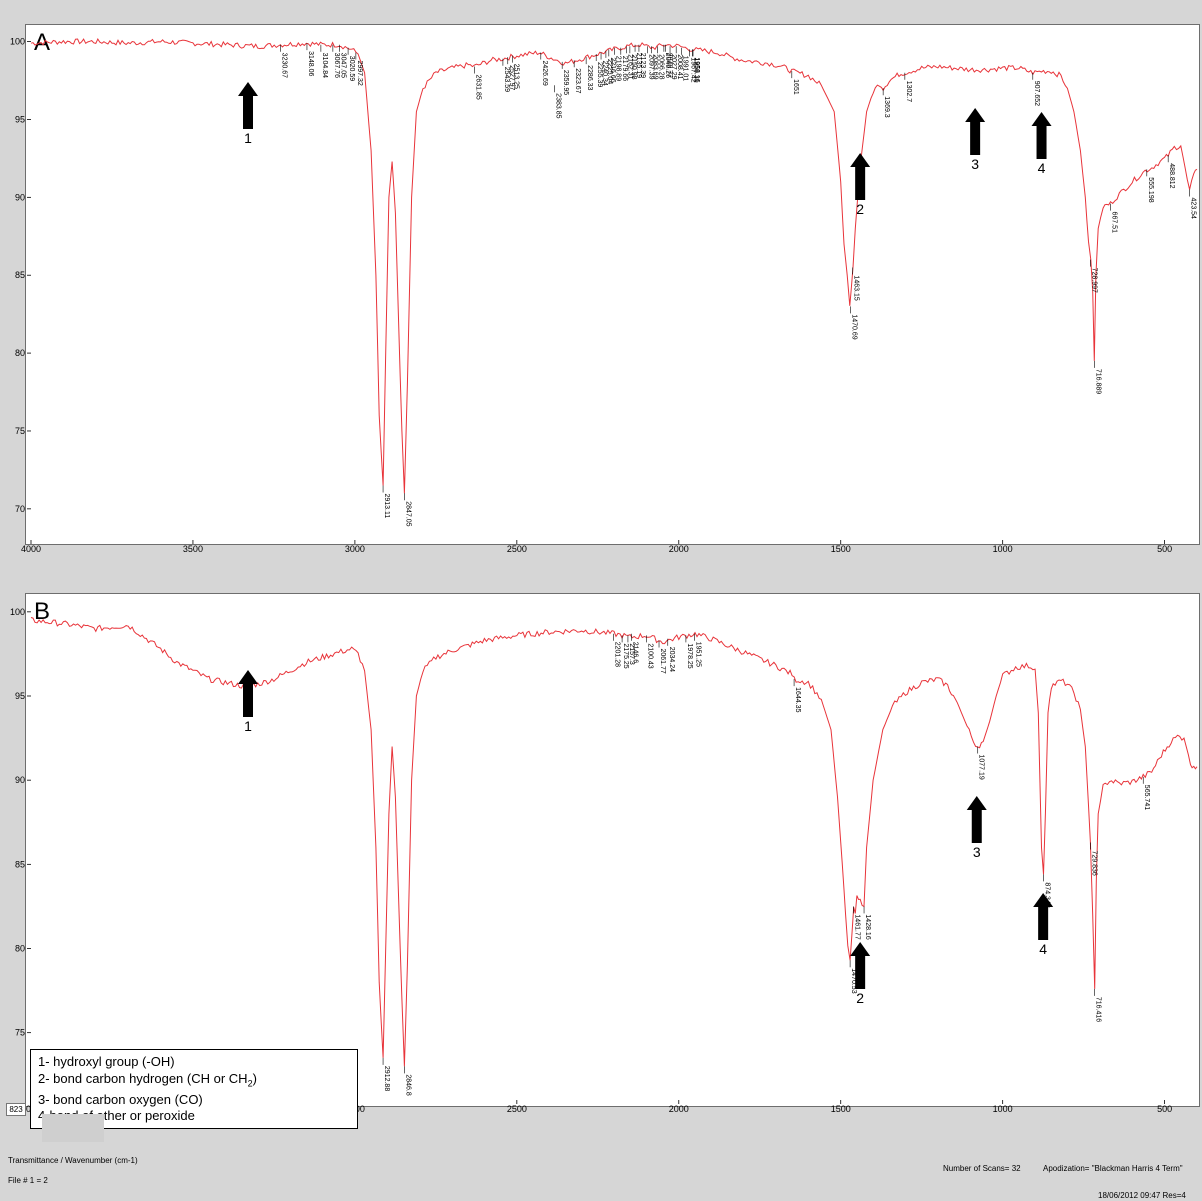 This screenshot has width=1202, height=1201. What do you see at coordinates (73, 1160) in the screenshot?
I see `x-axis-title: Transmittance / Wavenumber (cm-1)` at bounding box center [73, 1160].